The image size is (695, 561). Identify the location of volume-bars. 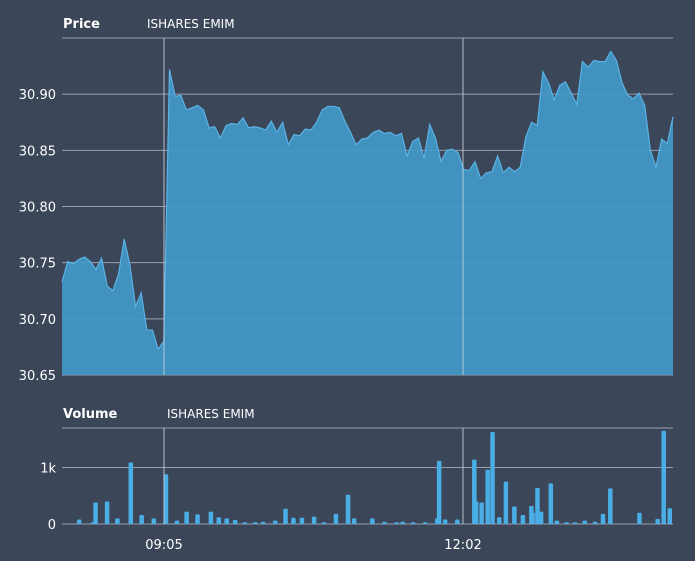
(367, 477).